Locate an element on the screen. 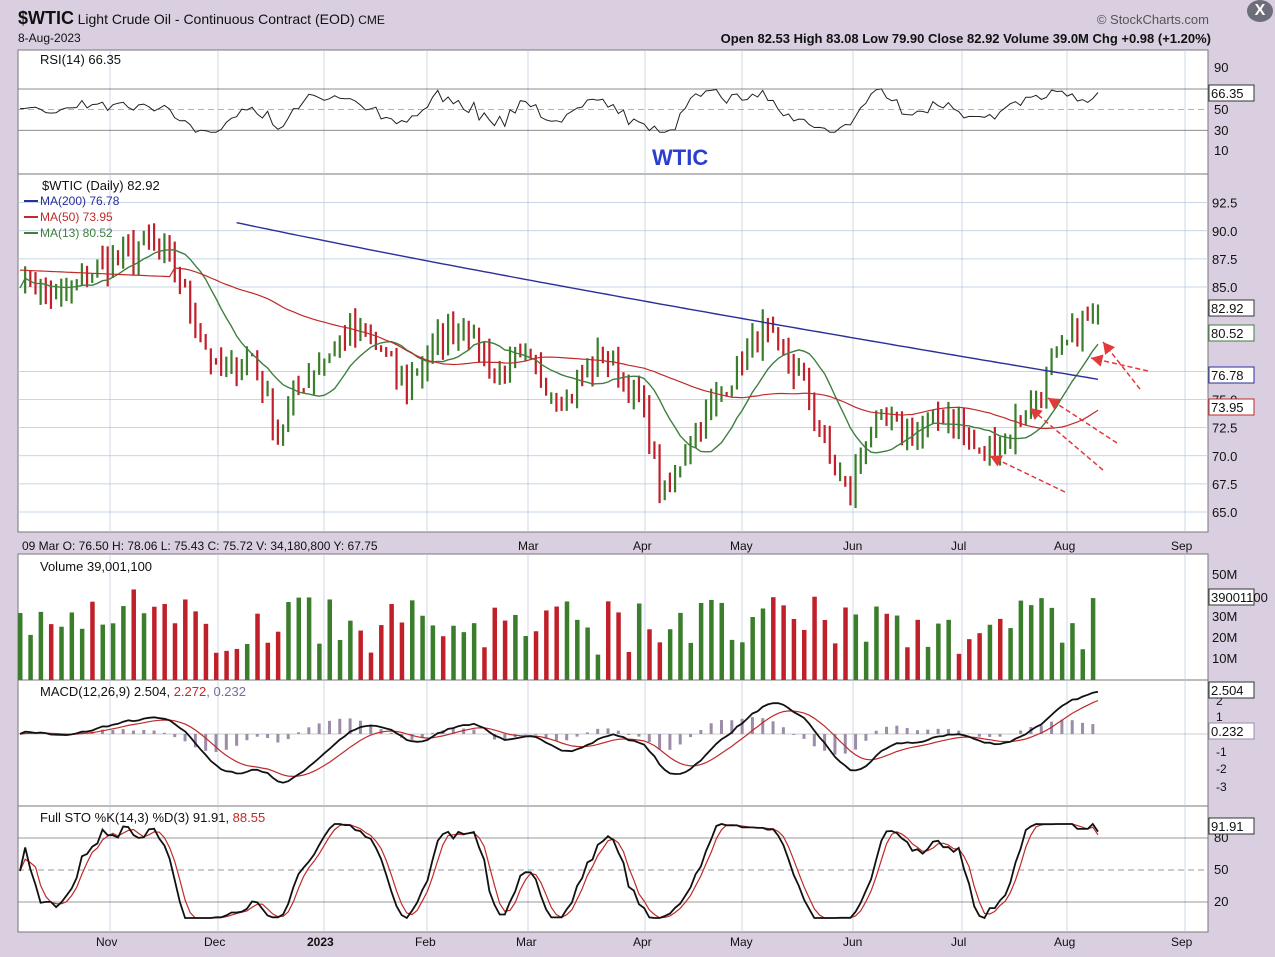  ma50-tag: 73.95 is located at coordinates (1227, 407).